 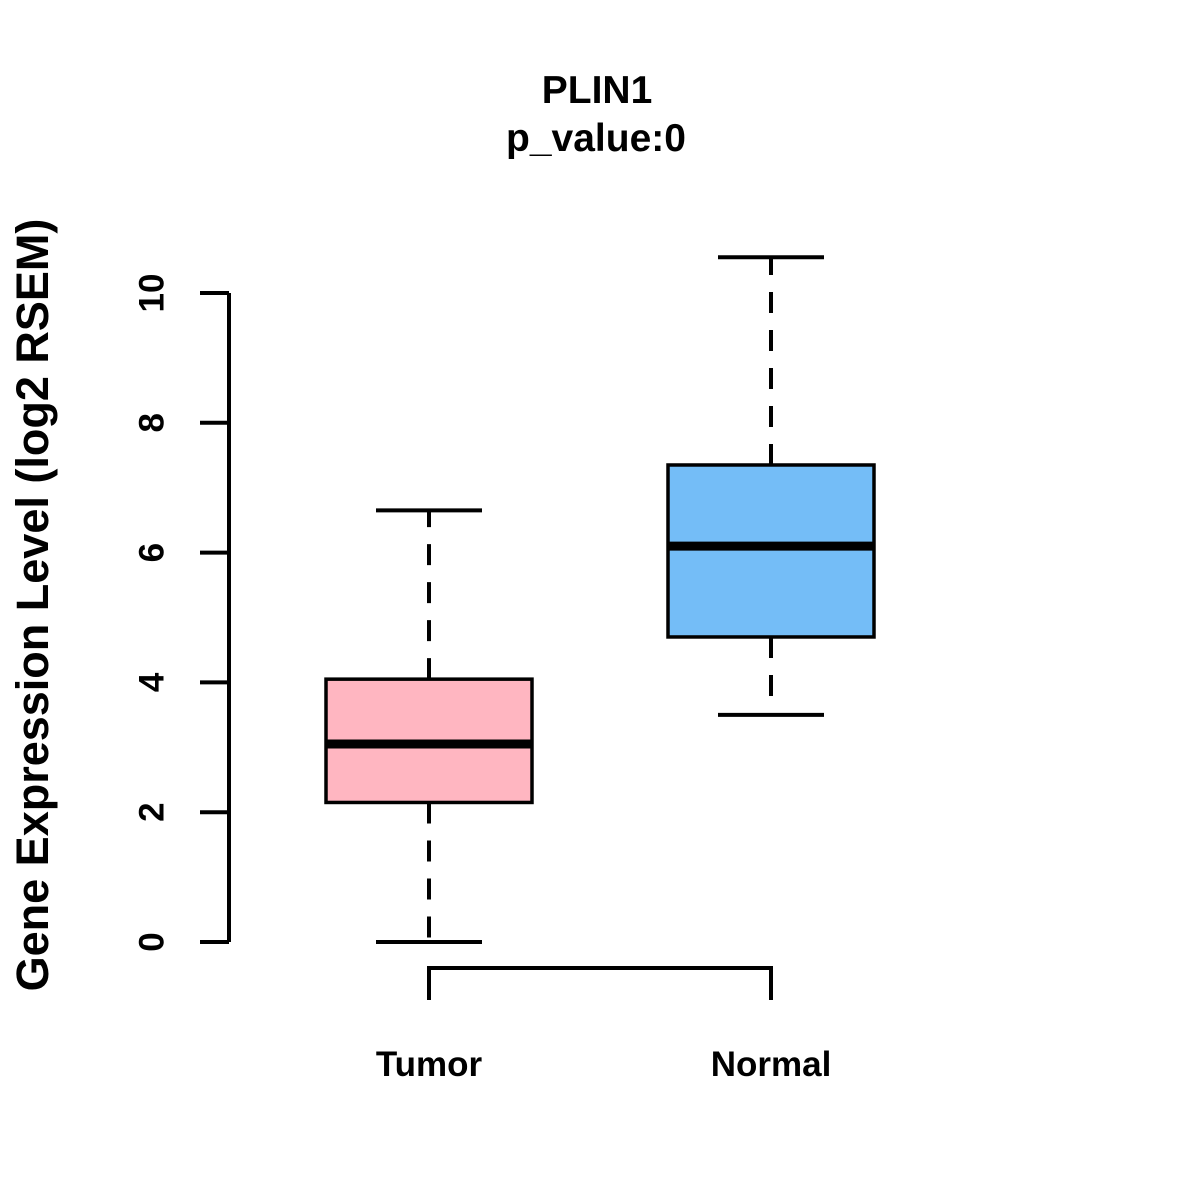 I want to click on y-axis-tick-label: 0, so click(x=152, y=941).